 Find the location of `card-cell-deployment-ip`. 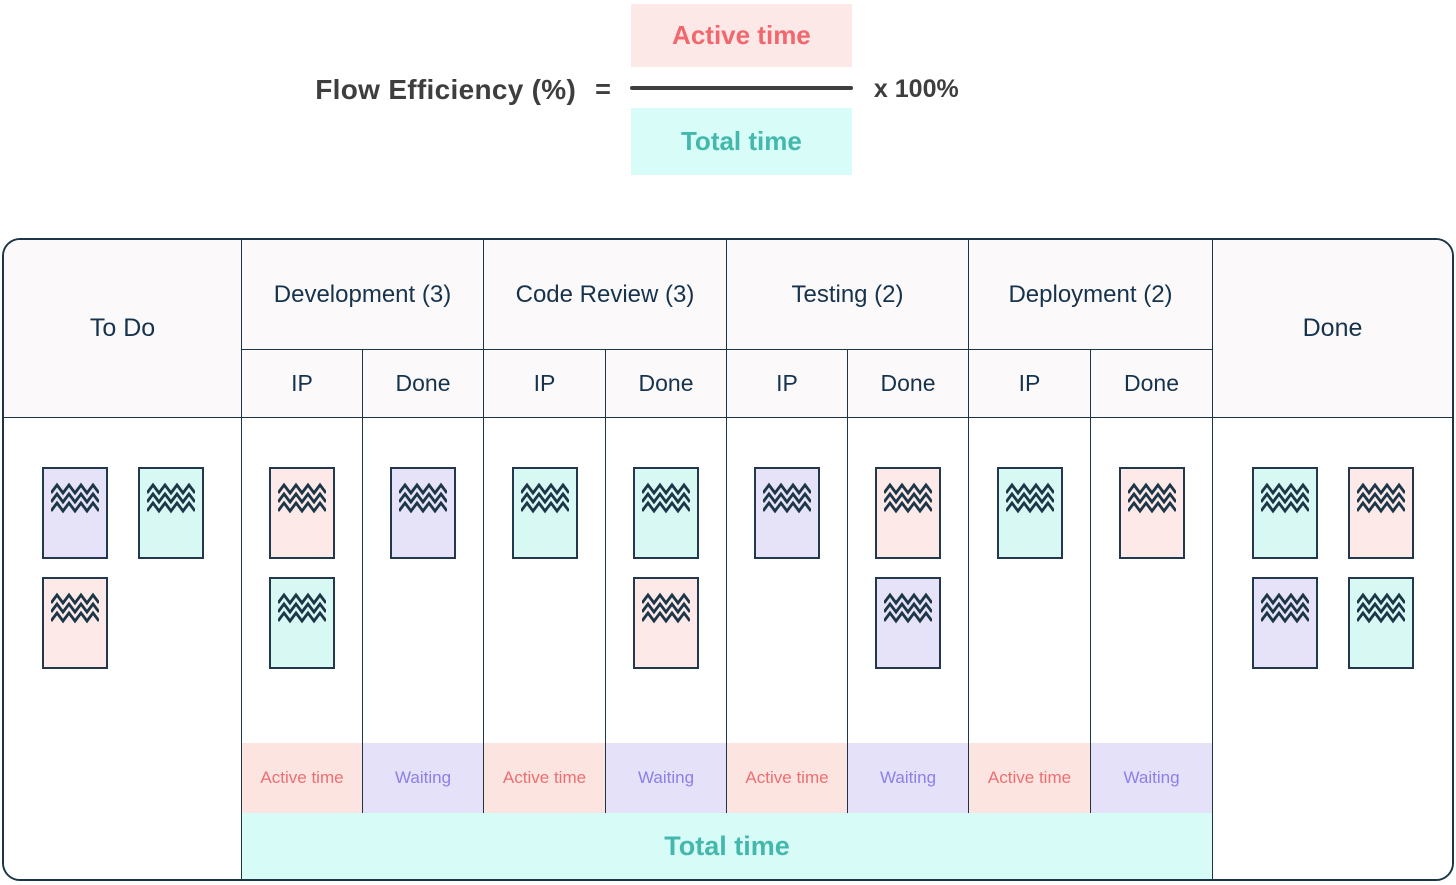

card-cell-deployment-ip is located at coordinates (1030, 580).